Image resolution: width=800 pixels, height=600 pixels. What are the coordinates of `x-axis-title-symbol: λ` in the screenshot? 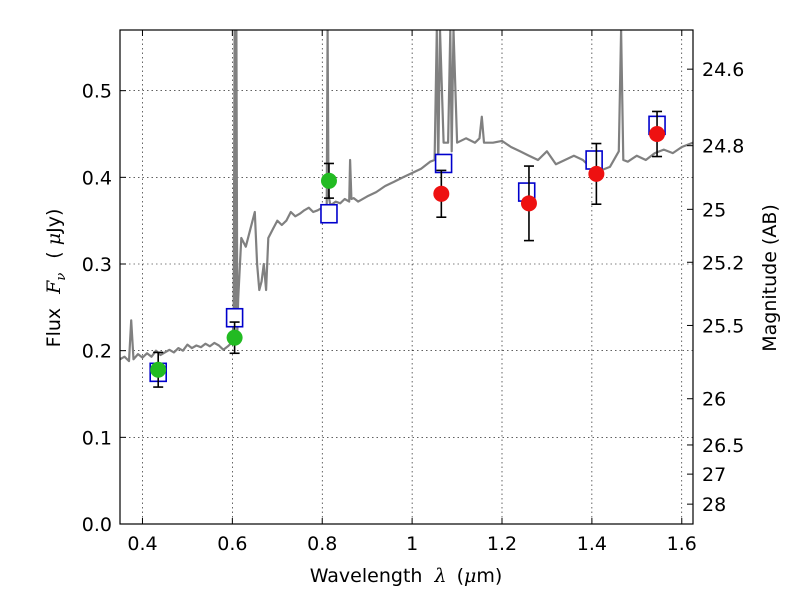 It's located at (439, 576).